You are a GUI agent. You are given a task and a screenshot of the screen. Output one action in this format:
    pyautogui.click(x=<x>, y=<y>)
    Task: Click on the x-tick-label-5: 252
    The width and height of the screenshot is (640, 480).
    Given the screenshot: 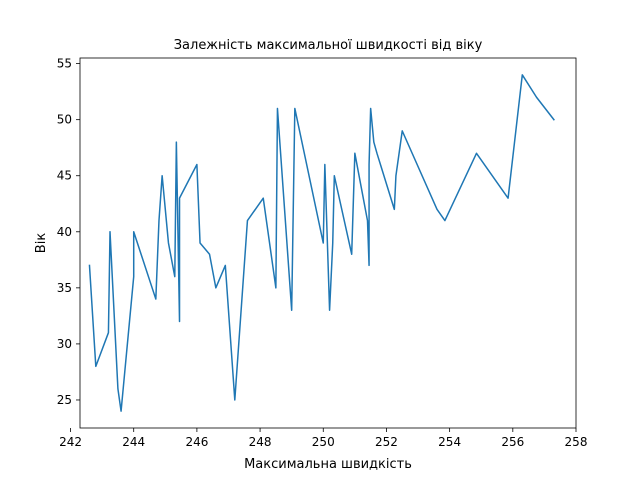 What is the action you would take?
    pyautogui.click(x=386, y=442)
    